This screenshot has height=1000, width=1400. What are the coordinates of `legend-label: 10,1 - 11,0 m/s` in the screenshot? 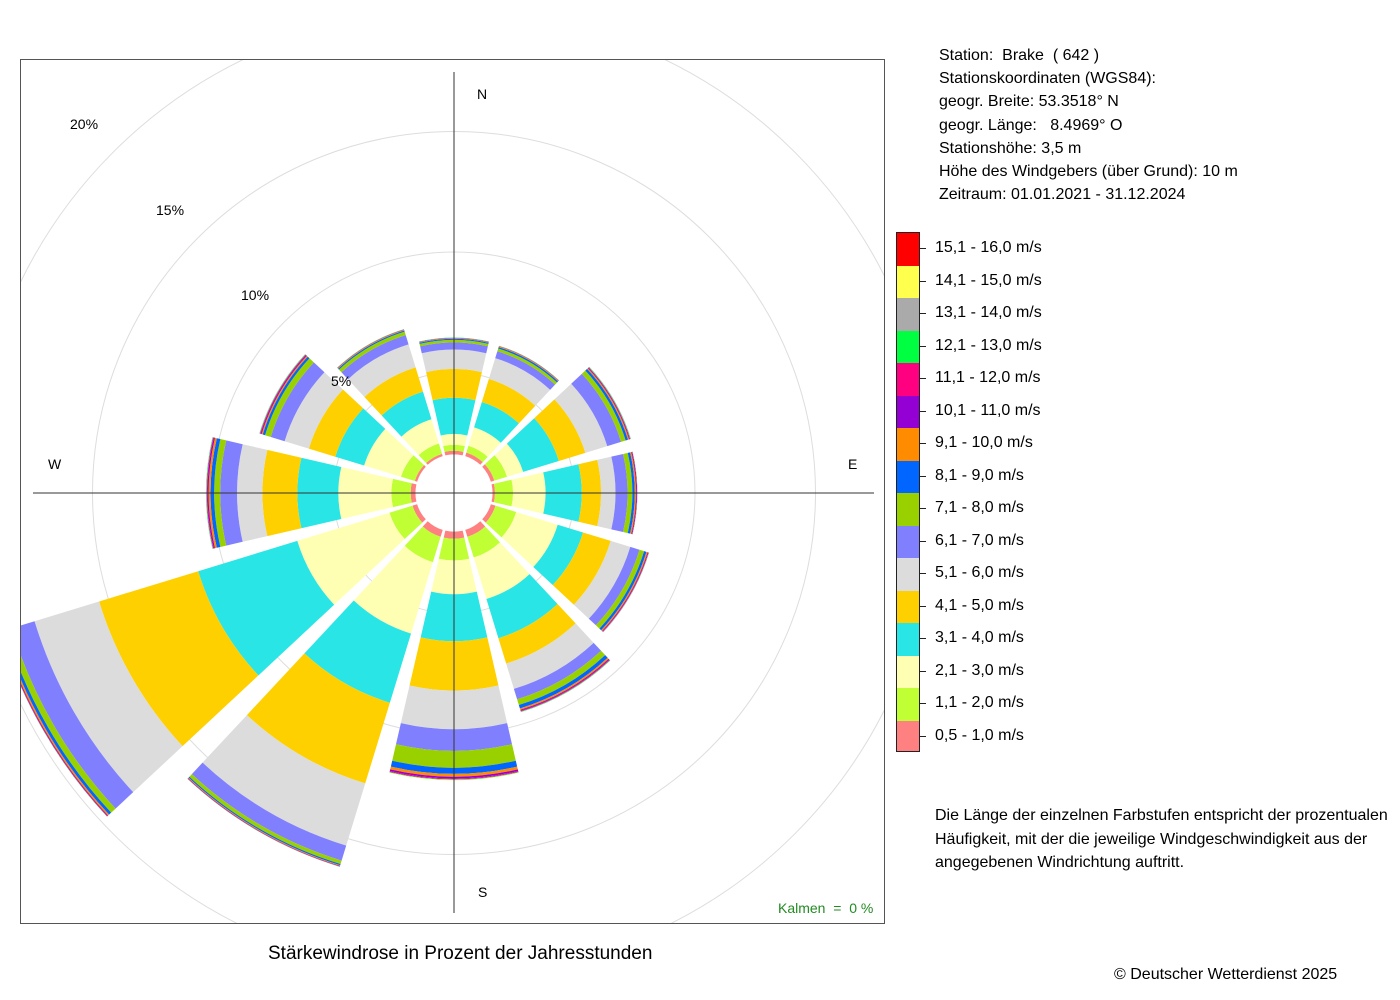 It's located at (988, 410).